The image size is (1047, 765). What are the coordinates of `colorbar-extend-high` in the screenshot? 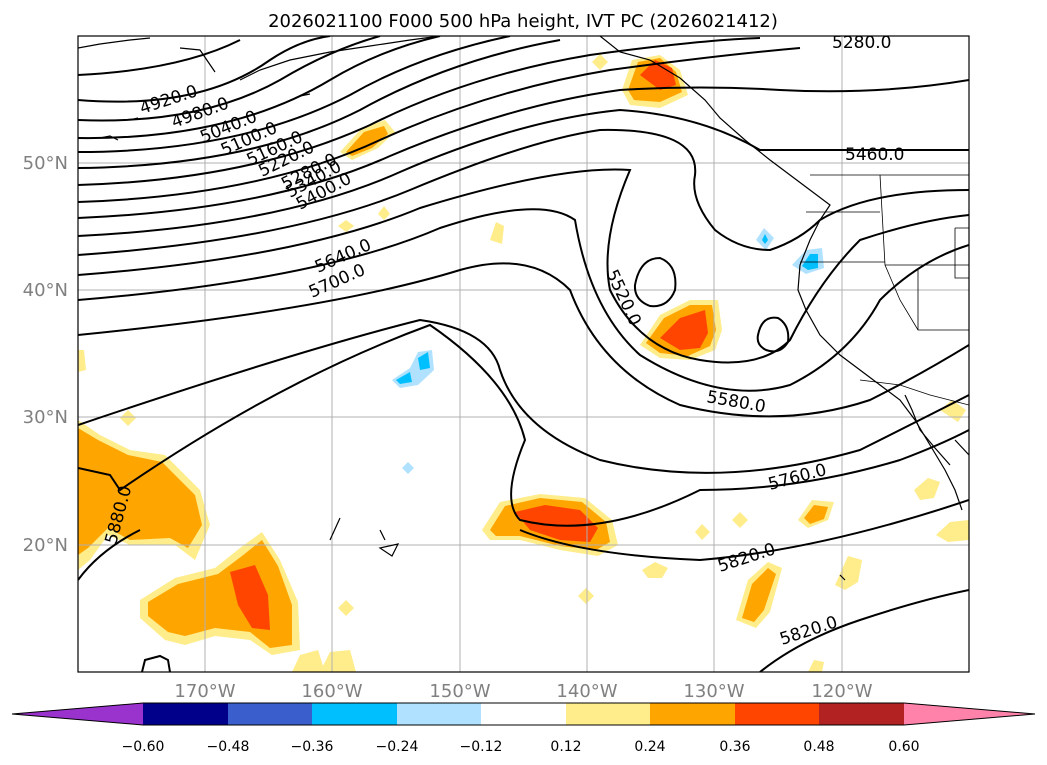 It's located at (969, 714).